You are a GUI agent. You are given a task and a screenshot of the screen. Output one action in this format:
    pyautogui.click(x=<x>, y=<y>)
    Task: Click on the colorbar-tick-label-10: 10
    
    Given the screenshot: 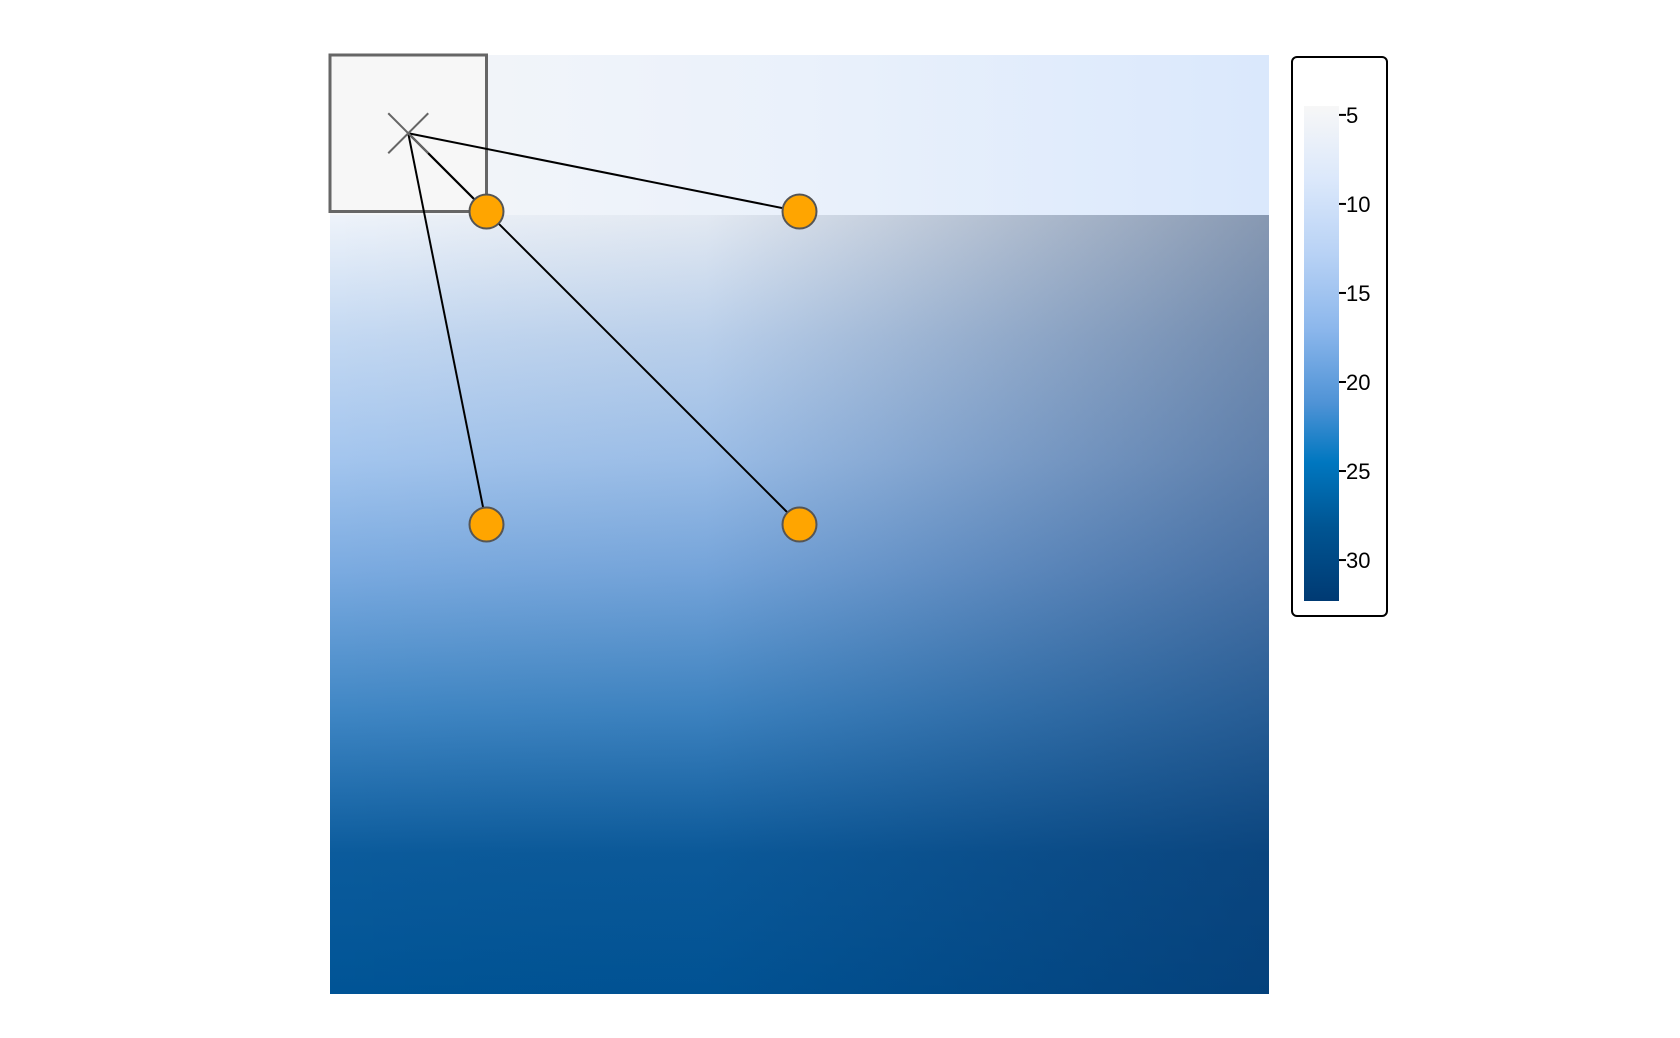 What is the action you would take?
    pyautogui.click(x=1358, y=204)
    